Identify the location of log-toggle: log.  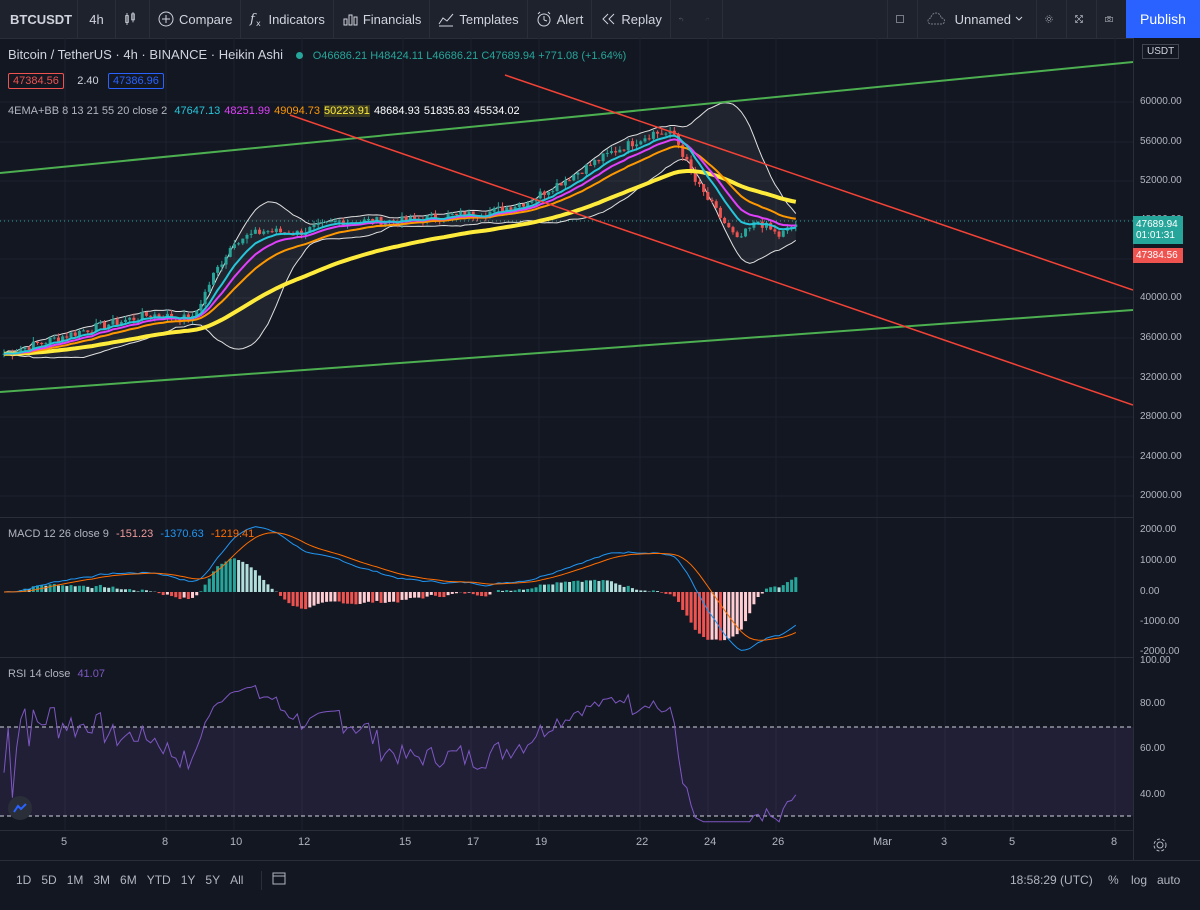
(1139, 880).